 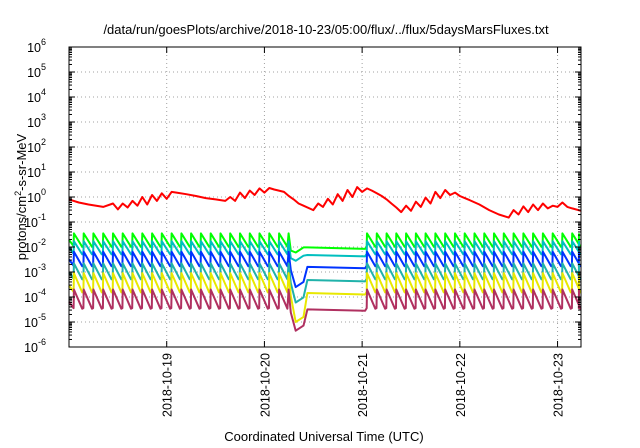 What do you see at coordinates (265, 385) in the screenshot?
I see `x-tick-label: 2018-10-20` at bounding box center [265, 385].